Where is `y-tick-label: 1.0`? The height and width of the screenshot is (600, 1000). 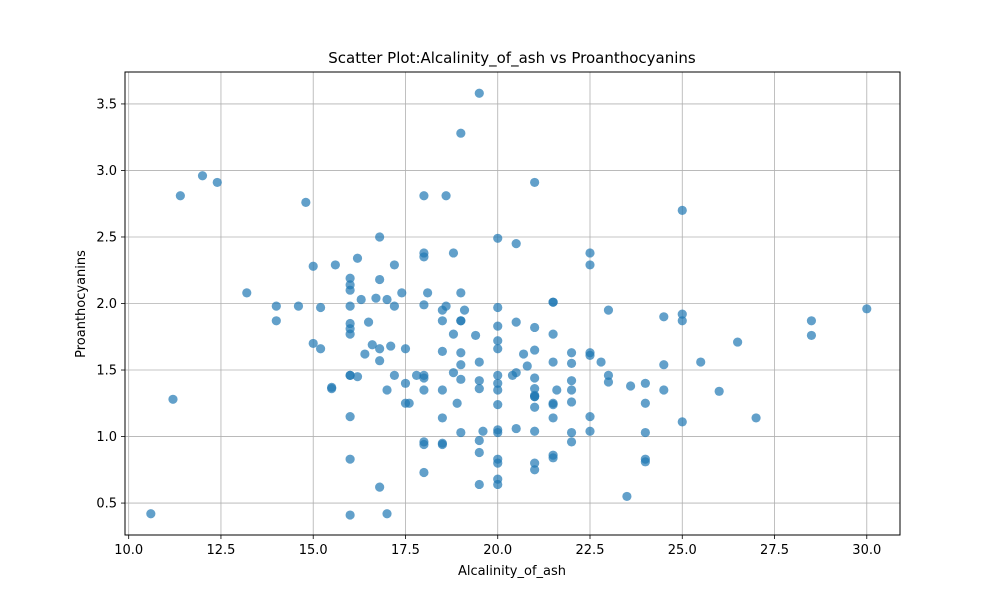
y-tick-label: 1.0 is located at coordinates (106, 437).